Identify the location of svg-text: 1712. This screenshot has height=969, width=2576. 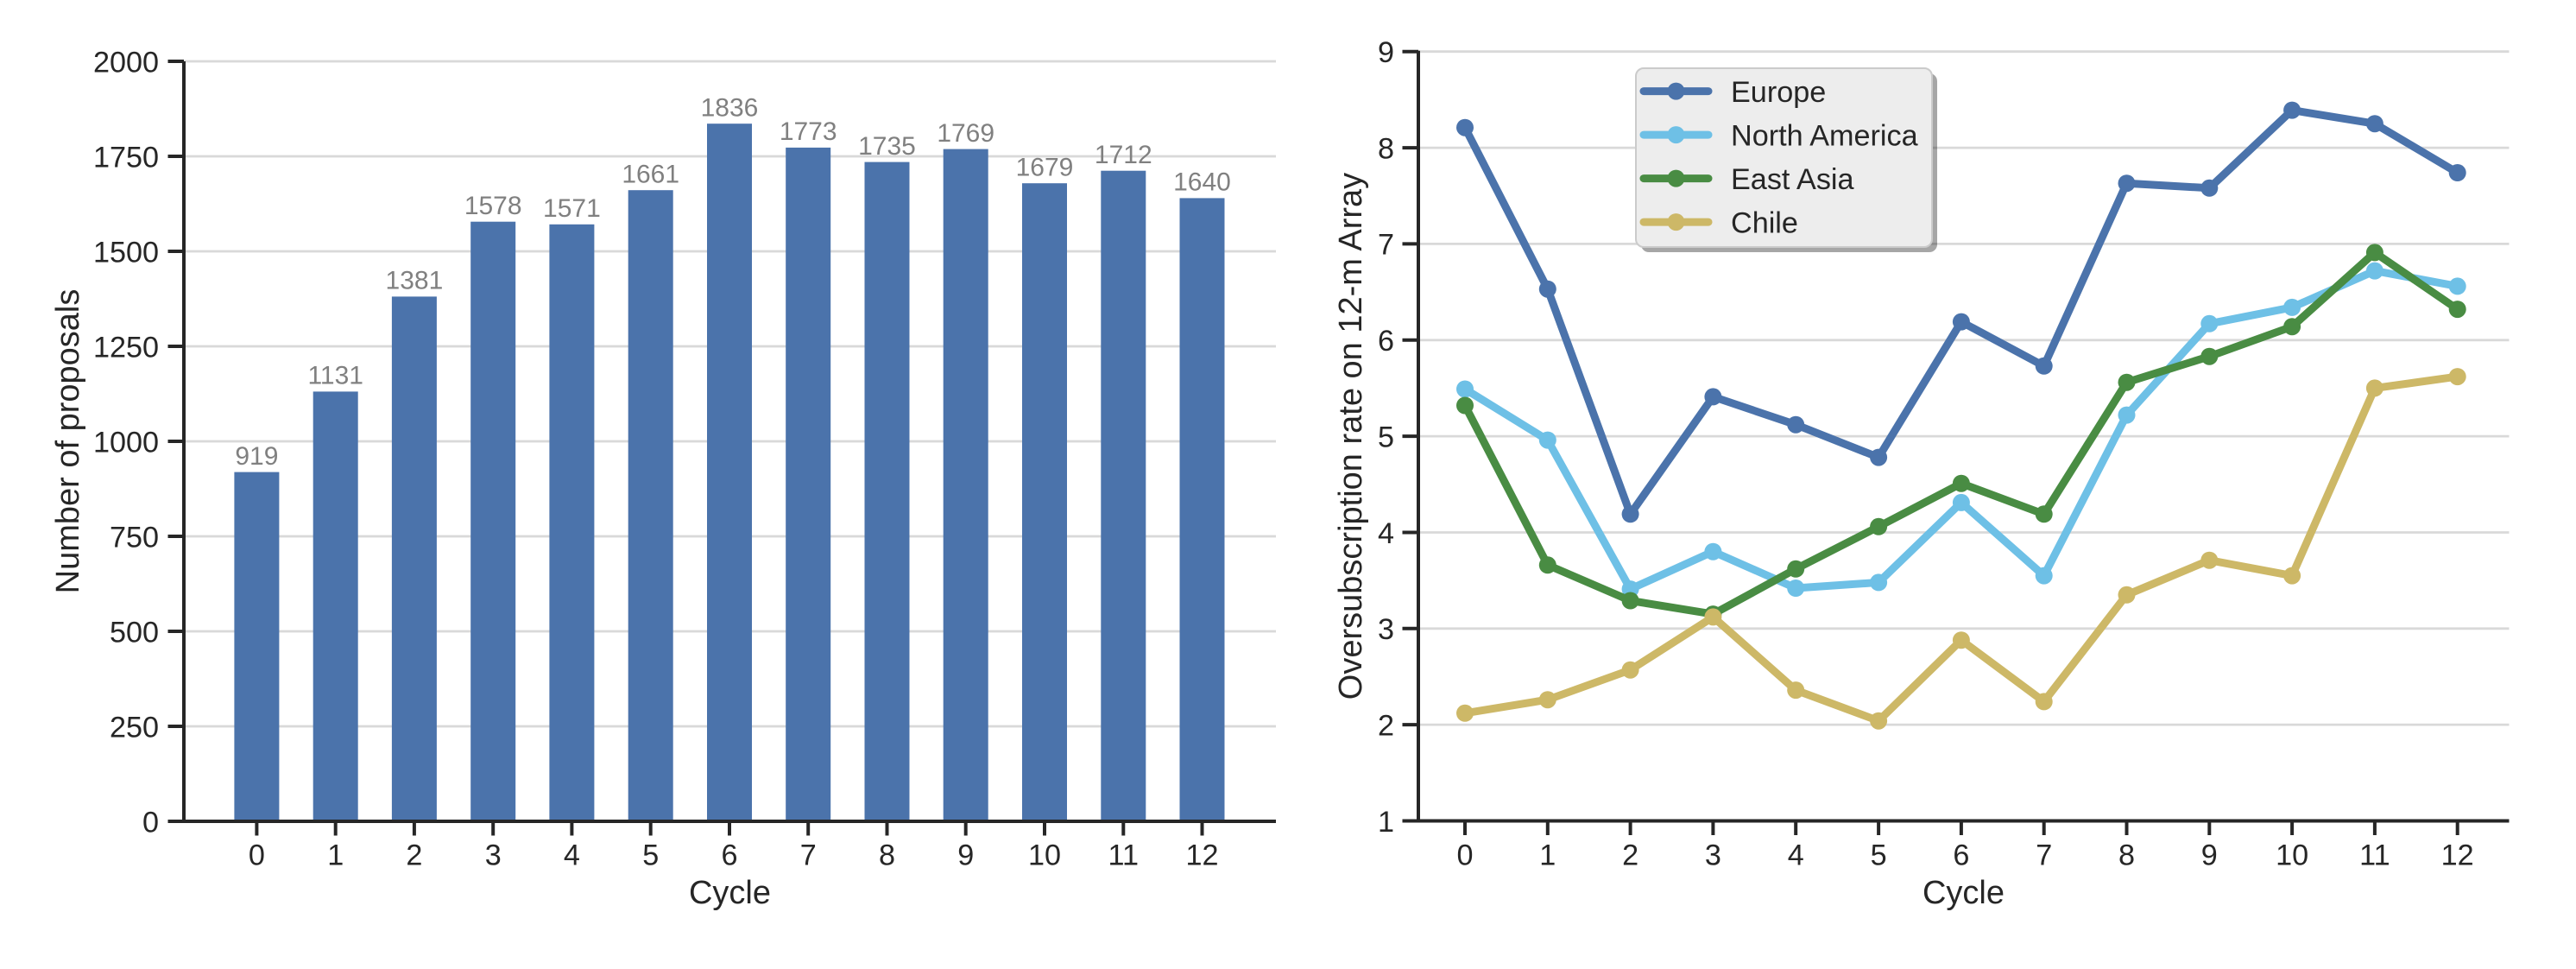
(1123, 155).